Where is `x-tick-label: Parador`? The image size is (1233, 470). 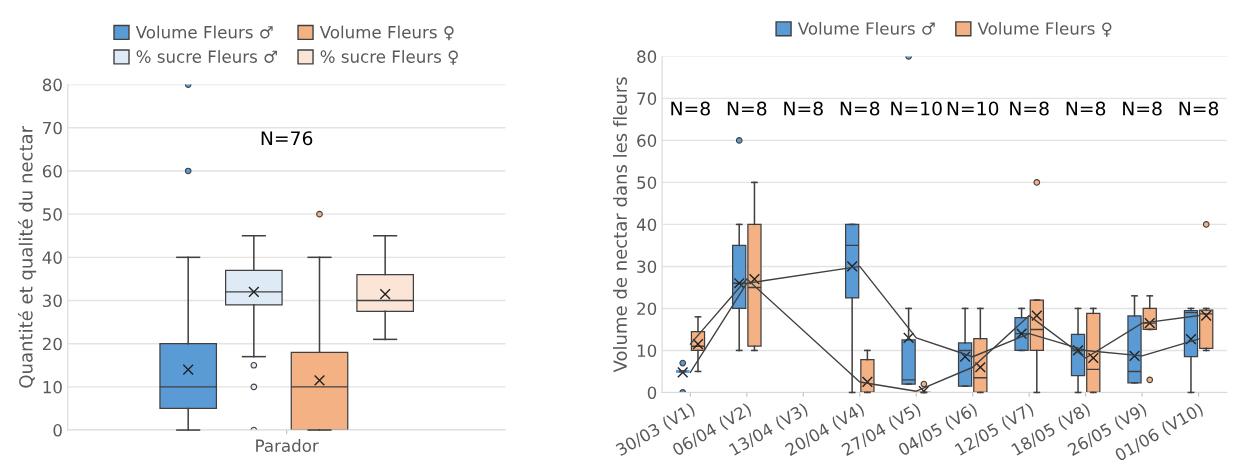
x-tick-label: Parador is located at coordinates (287, 445).